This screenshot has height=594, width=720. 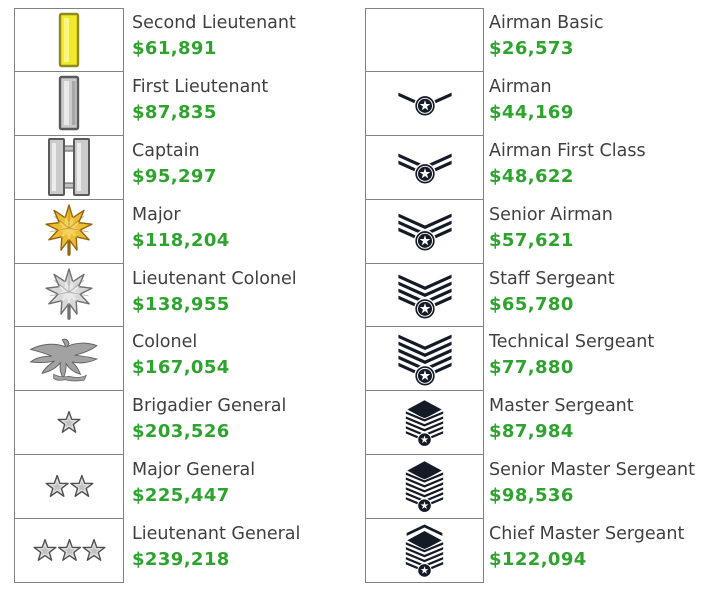 What do you see at coordinates (181, 432) in the screenshot?
I see `rank-salary: $203,526` at bounding box center [181, 432].